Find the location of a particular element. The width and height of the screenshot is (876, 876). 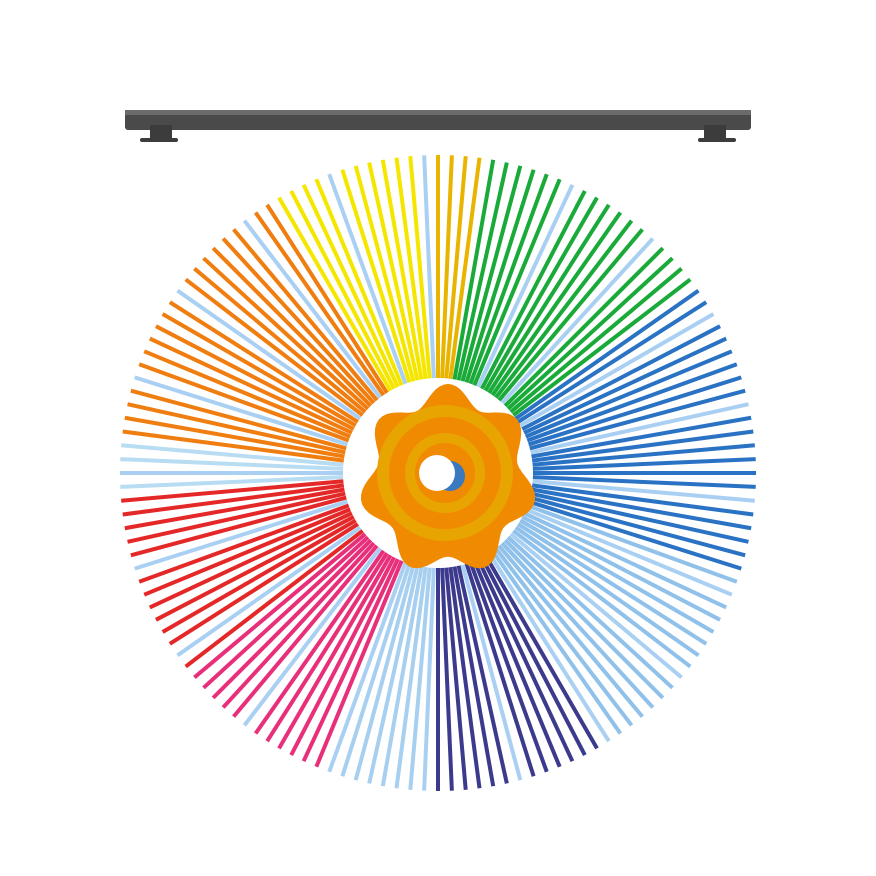

bar-top-edge is located at coordinates (438, 112).